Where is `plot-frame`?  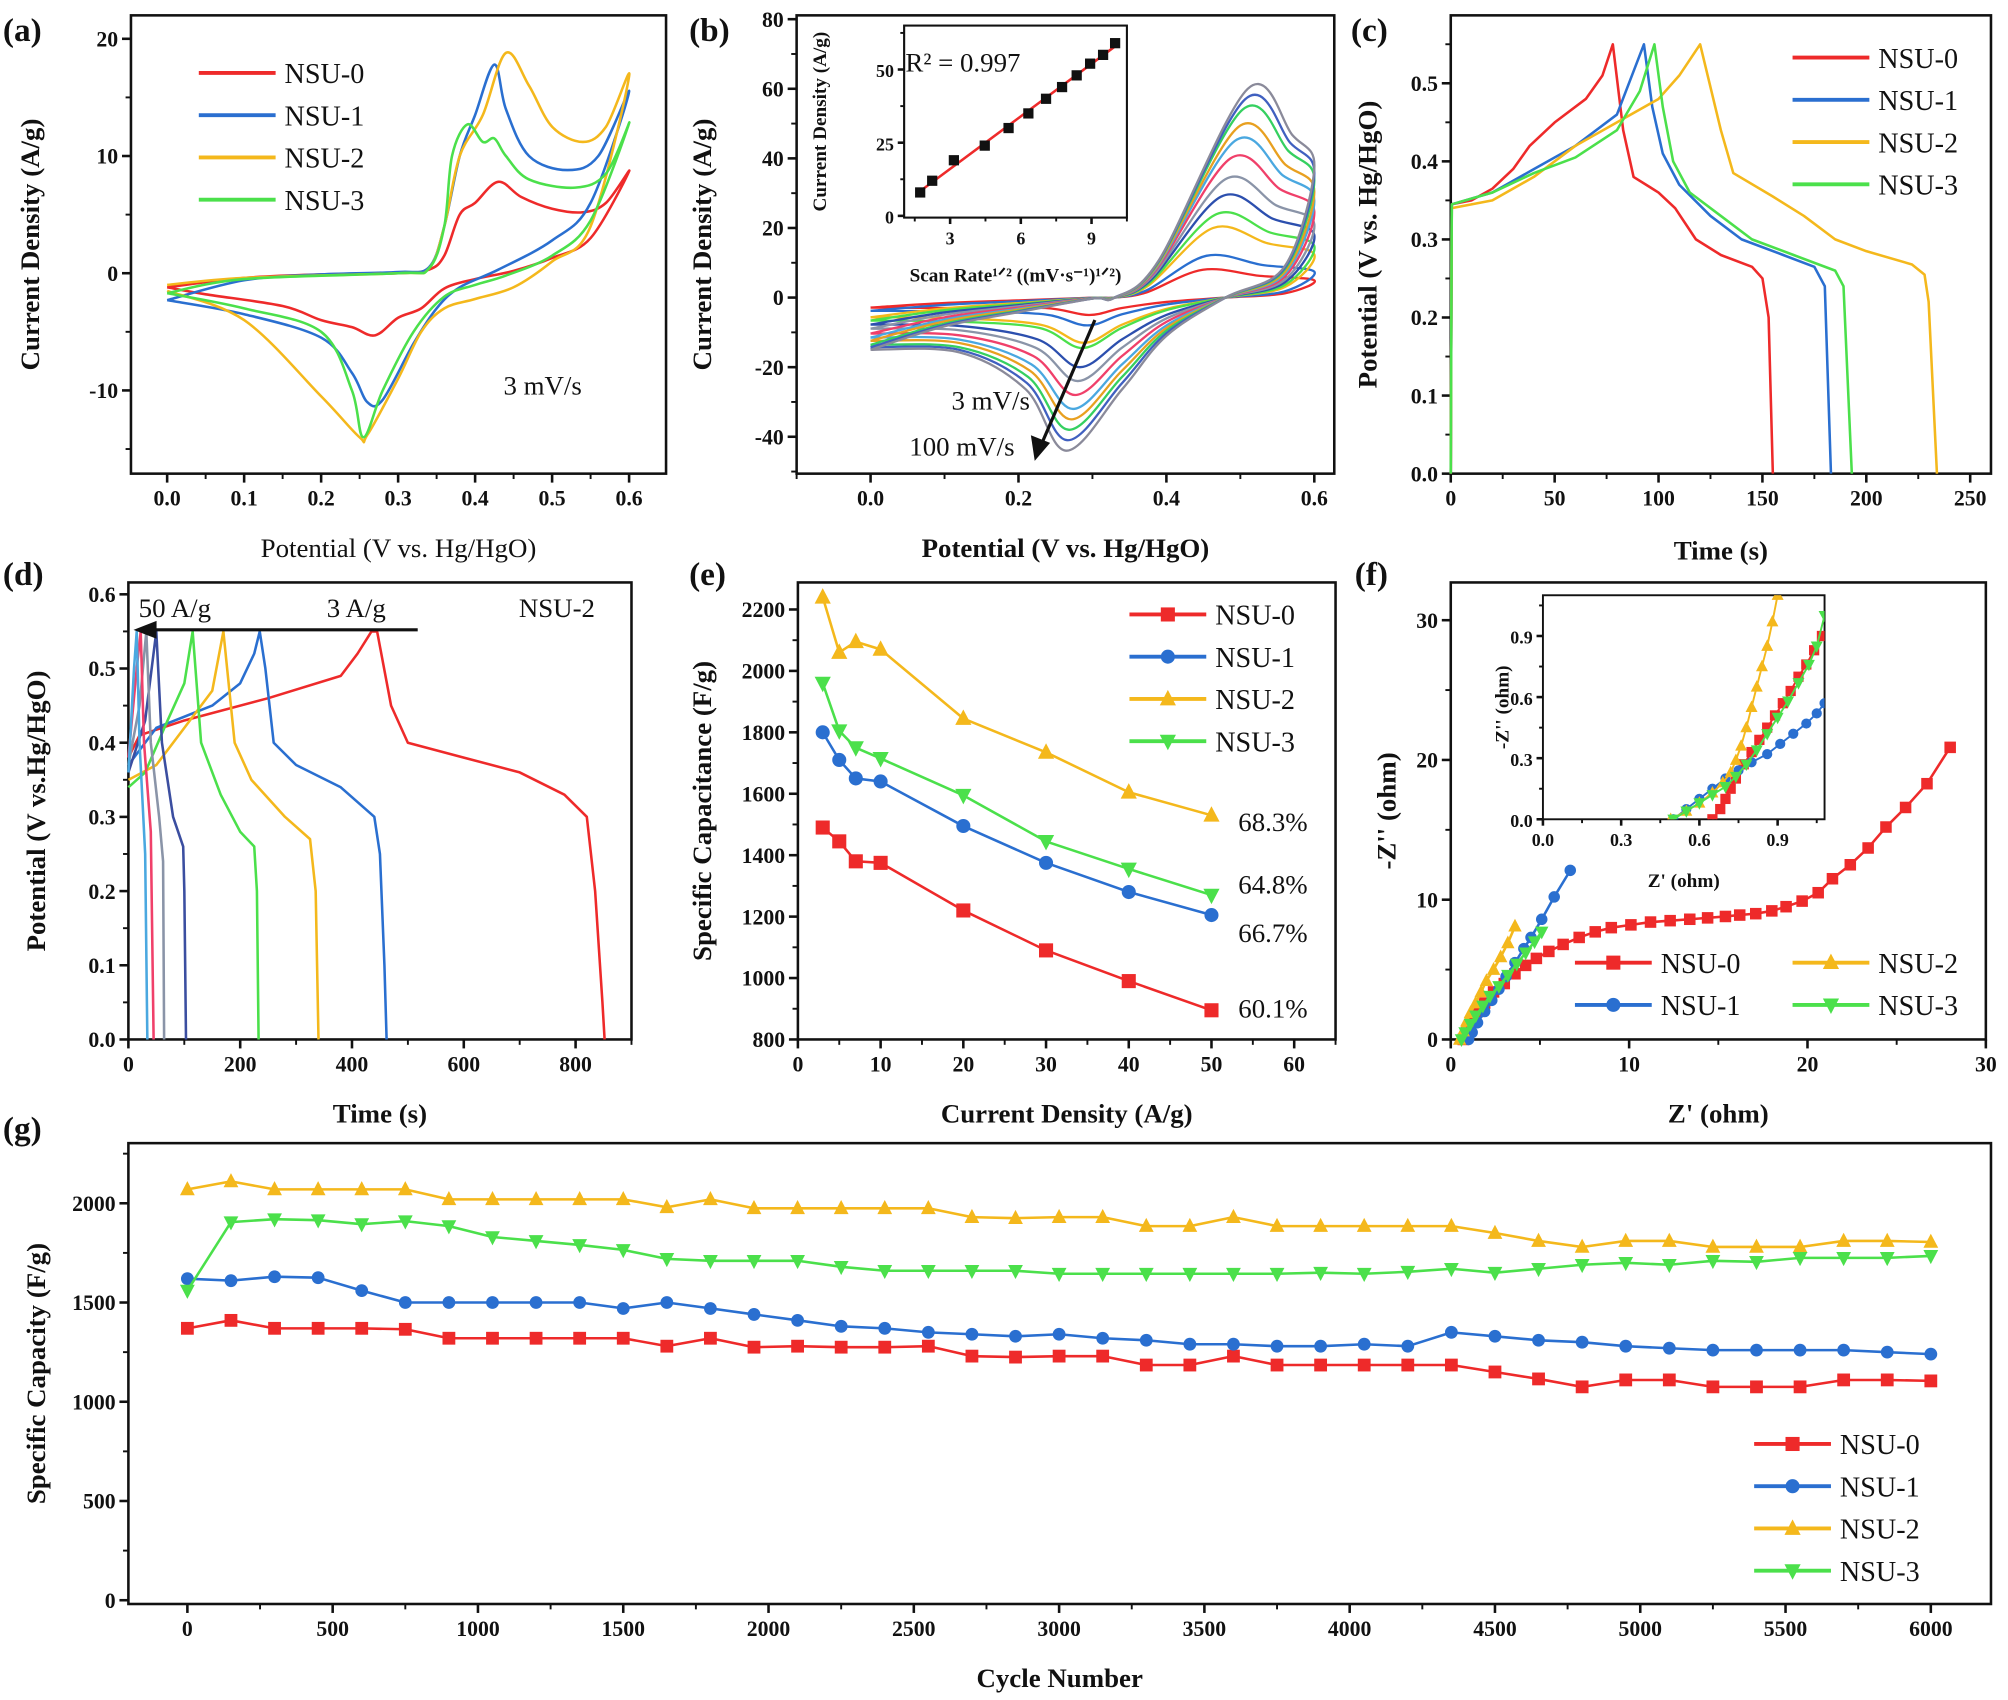
plot-frame is located at coordinates (1721, 244).